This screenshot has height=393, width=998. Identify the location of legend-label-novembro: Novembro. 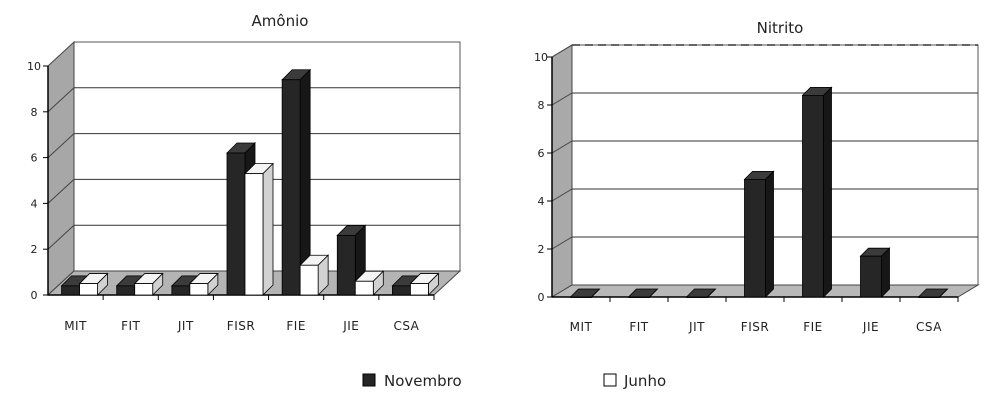
(423, 381).